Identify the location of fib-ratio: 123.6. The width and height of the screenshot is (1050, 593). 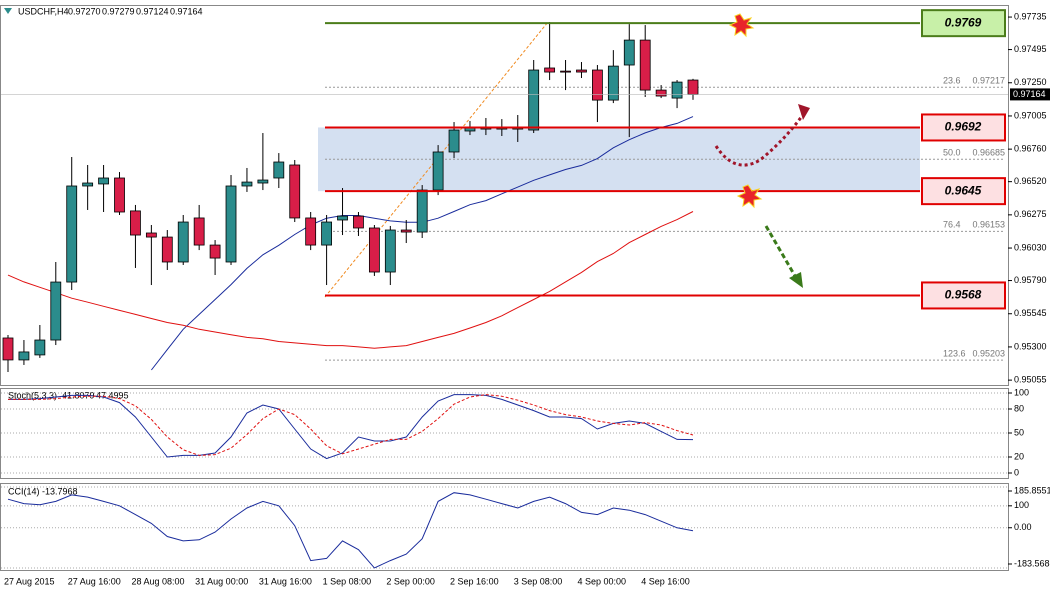
(954, 353).